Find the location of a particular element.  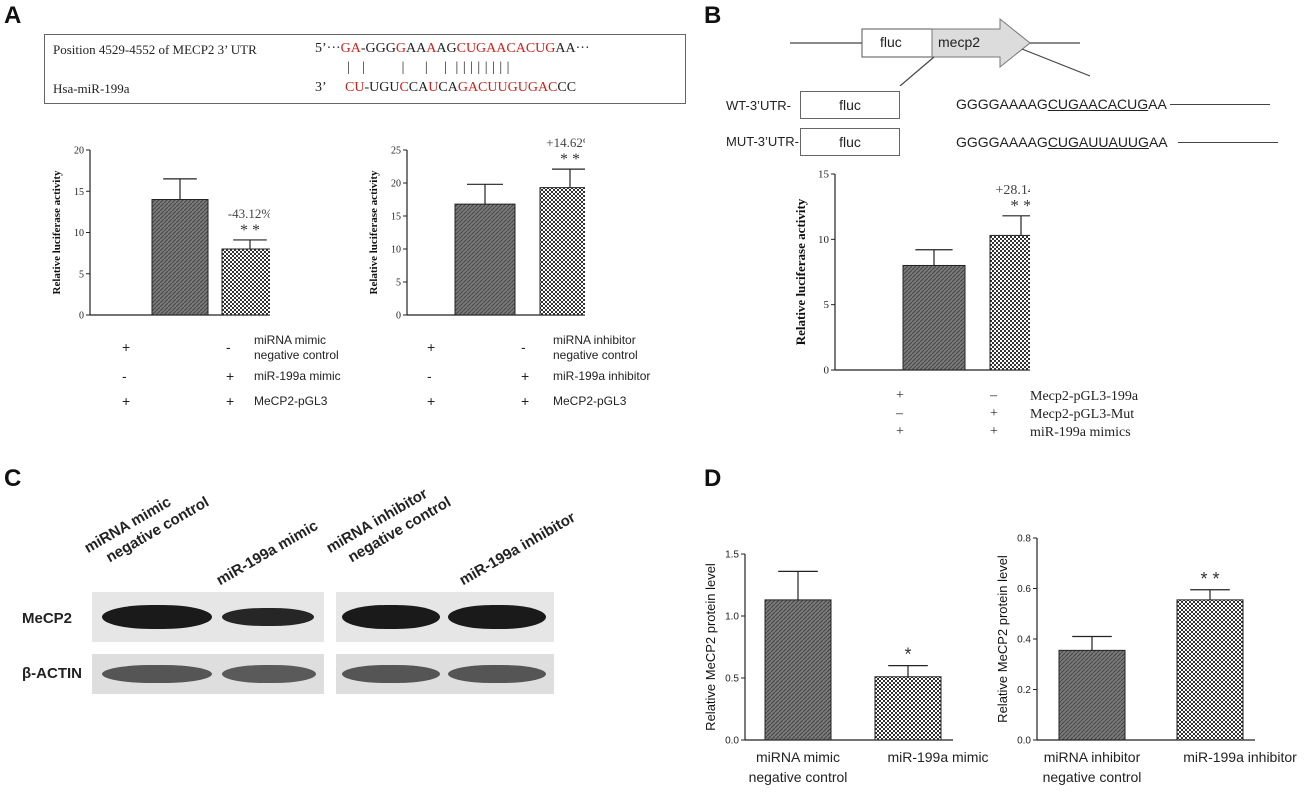

utr-seq-part: AA··· is located at coordinates (572, 48).